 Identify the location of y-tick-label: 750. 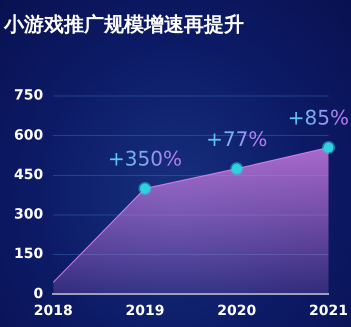
(29, 96).